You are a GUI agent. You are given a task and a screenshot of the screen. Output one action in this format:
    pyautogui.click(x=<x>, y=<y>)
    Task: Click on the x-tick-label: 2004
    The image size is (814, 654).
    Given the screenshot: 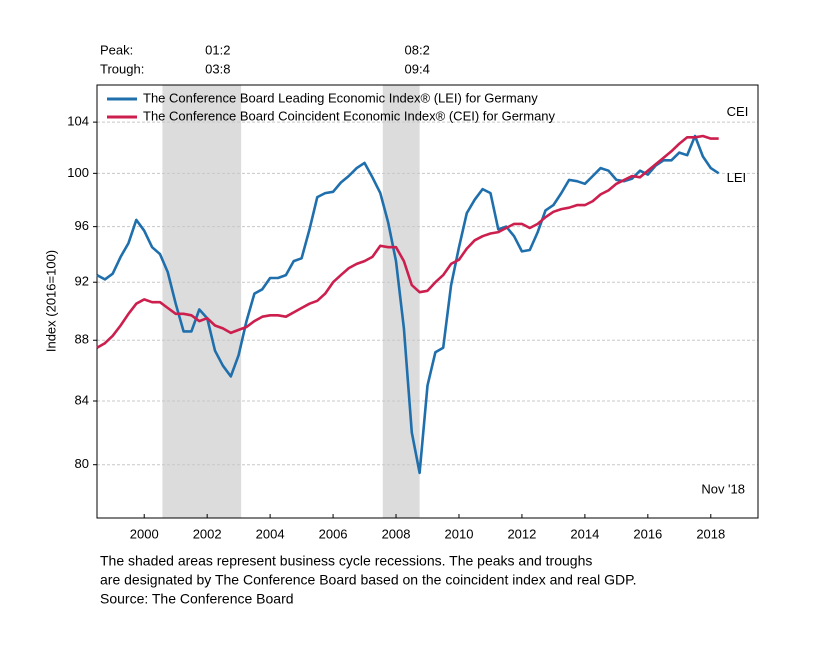 What is the action you would take?
    pyautogui.click(x=270, y=533)
    